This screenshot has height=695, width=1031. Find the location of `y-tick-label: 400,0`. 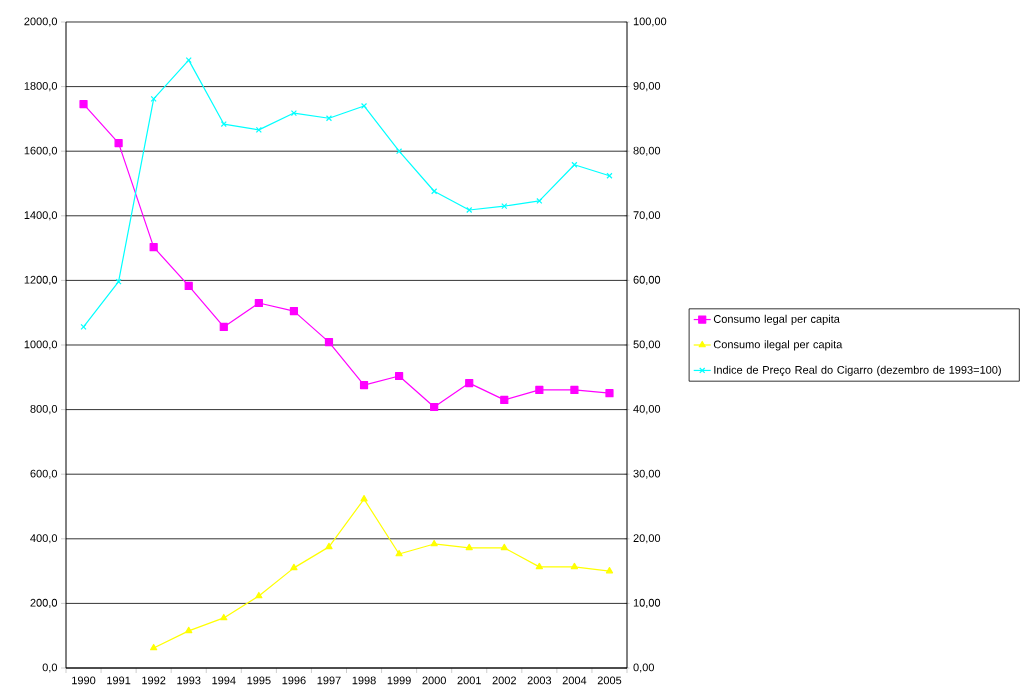

y-tick-label: 400,0 is located at coordinates (44, 539).